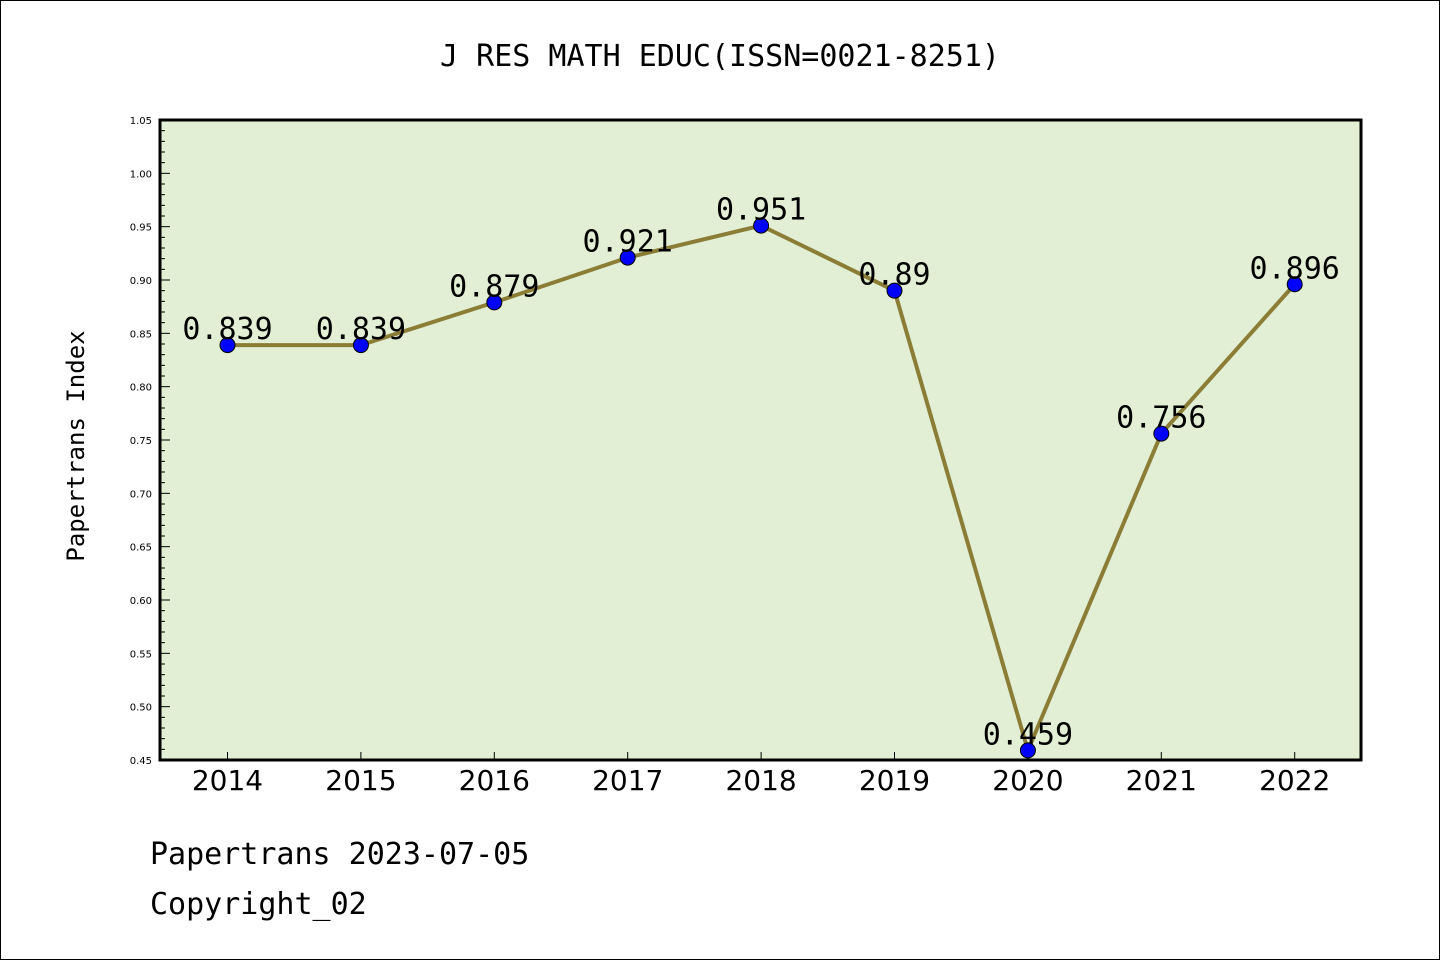 The image size is (1440, 960). Describe the element at coordinates (141, 601) in the screenshot. I see `y-tick-label: 0.60` at that location.